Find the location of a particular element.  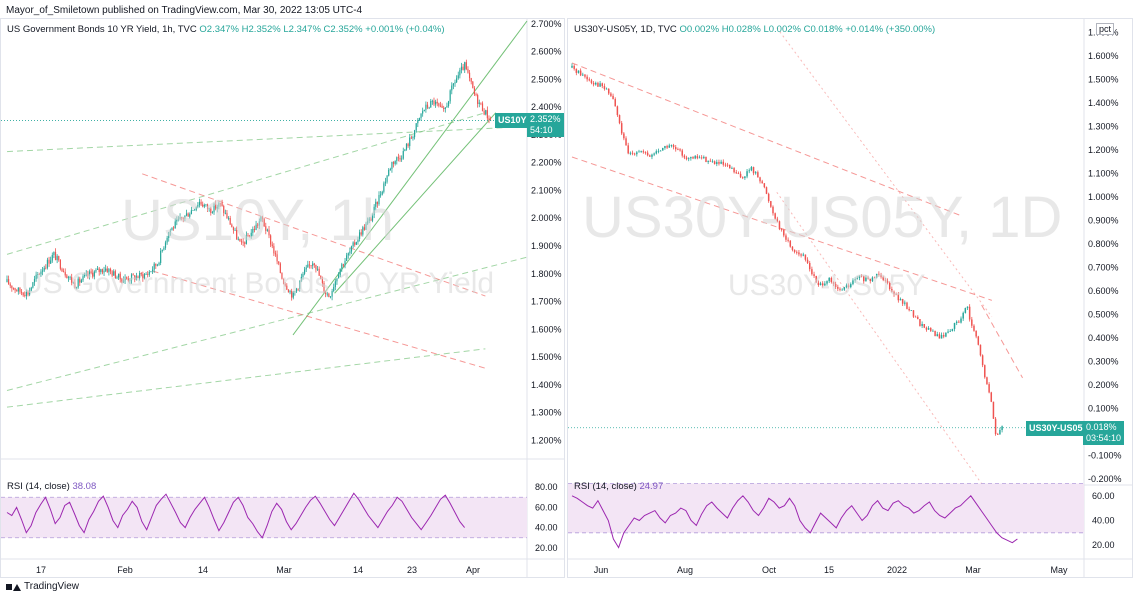

us10y-rsi-band is located at coordinates (264, 517).